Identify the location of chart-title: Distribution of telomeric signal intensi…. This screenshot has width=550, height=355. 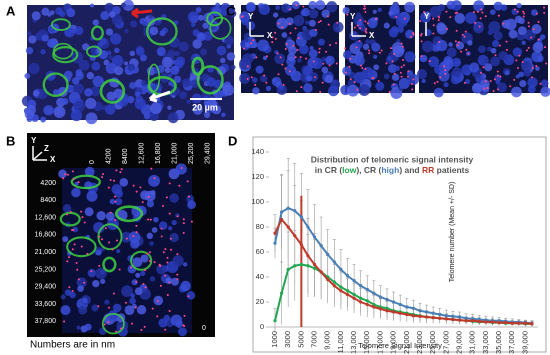
(392, 159).